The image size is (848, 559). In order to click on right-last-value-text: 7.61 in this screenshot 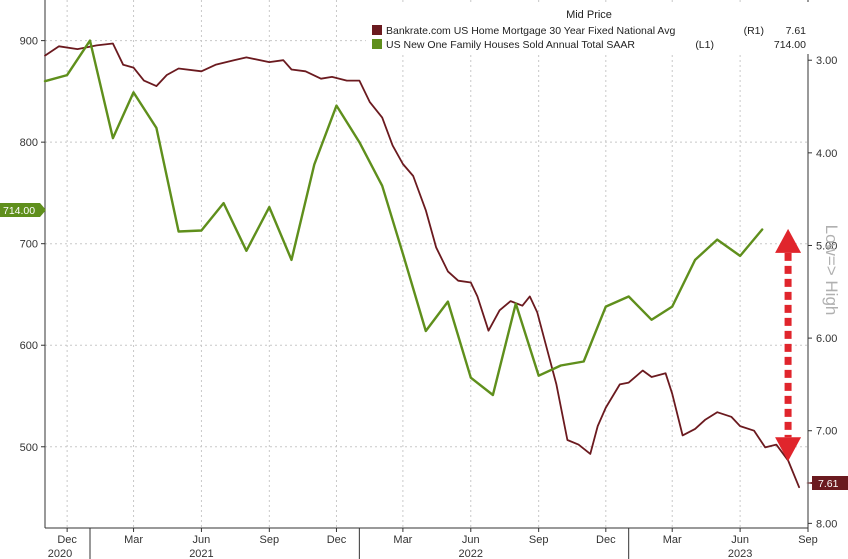, I will do `click(828, 484)`.